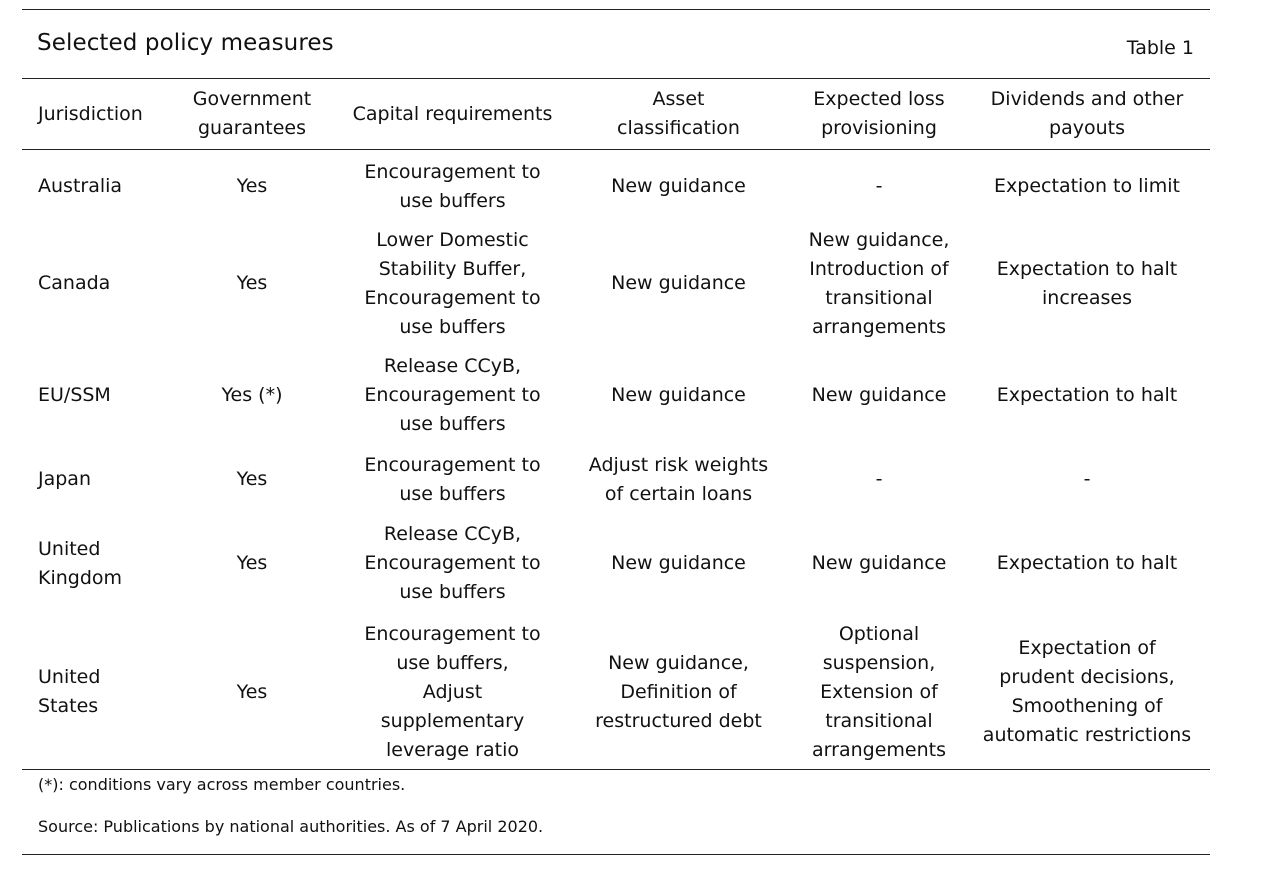 The width and height of the screenshot is (1280, 874). I want to click on bottom-rule, so click(616, 854).